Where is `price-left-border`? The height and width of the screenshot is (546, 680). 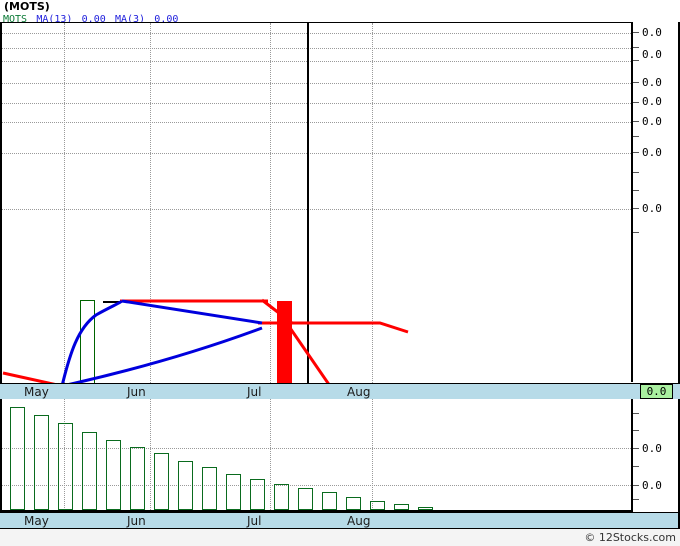 price-left-border is located at coordinates (1, 204).